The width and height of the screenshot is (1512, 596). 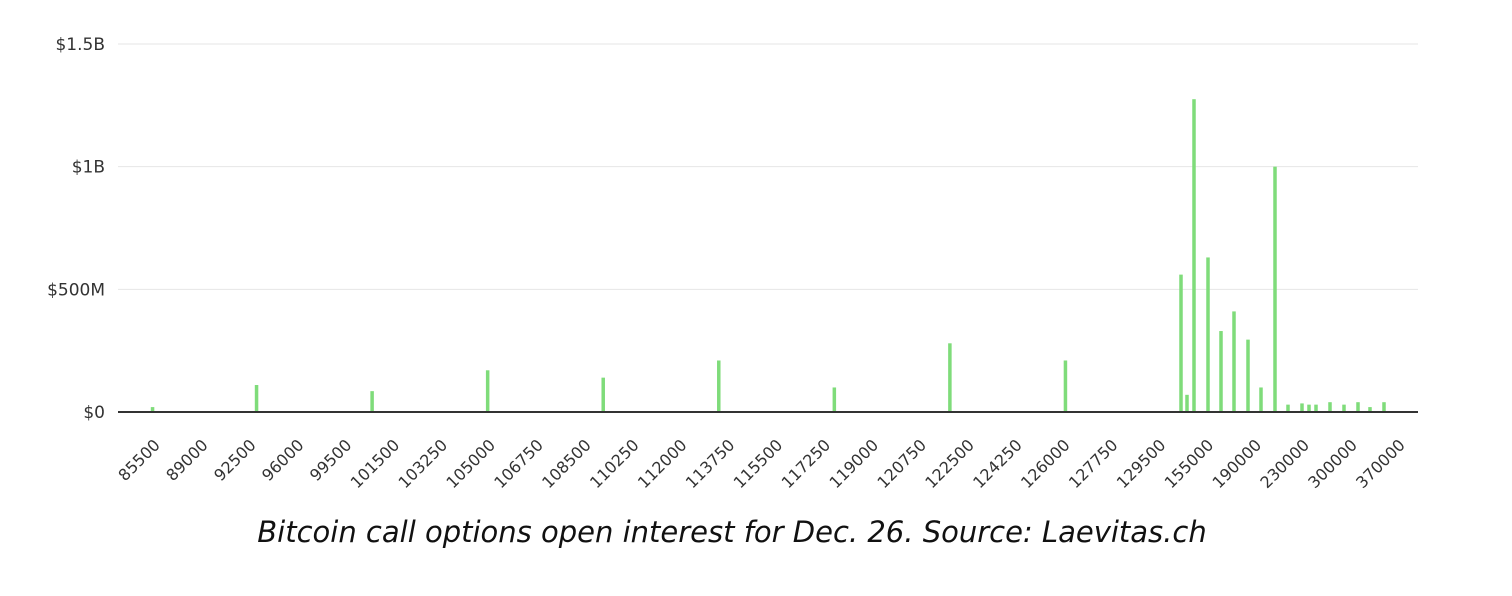 What do you see at coordinates (806, 463) in the screenshot?
I see `x-tick-label: 117250` at bounding box center [806, 463].